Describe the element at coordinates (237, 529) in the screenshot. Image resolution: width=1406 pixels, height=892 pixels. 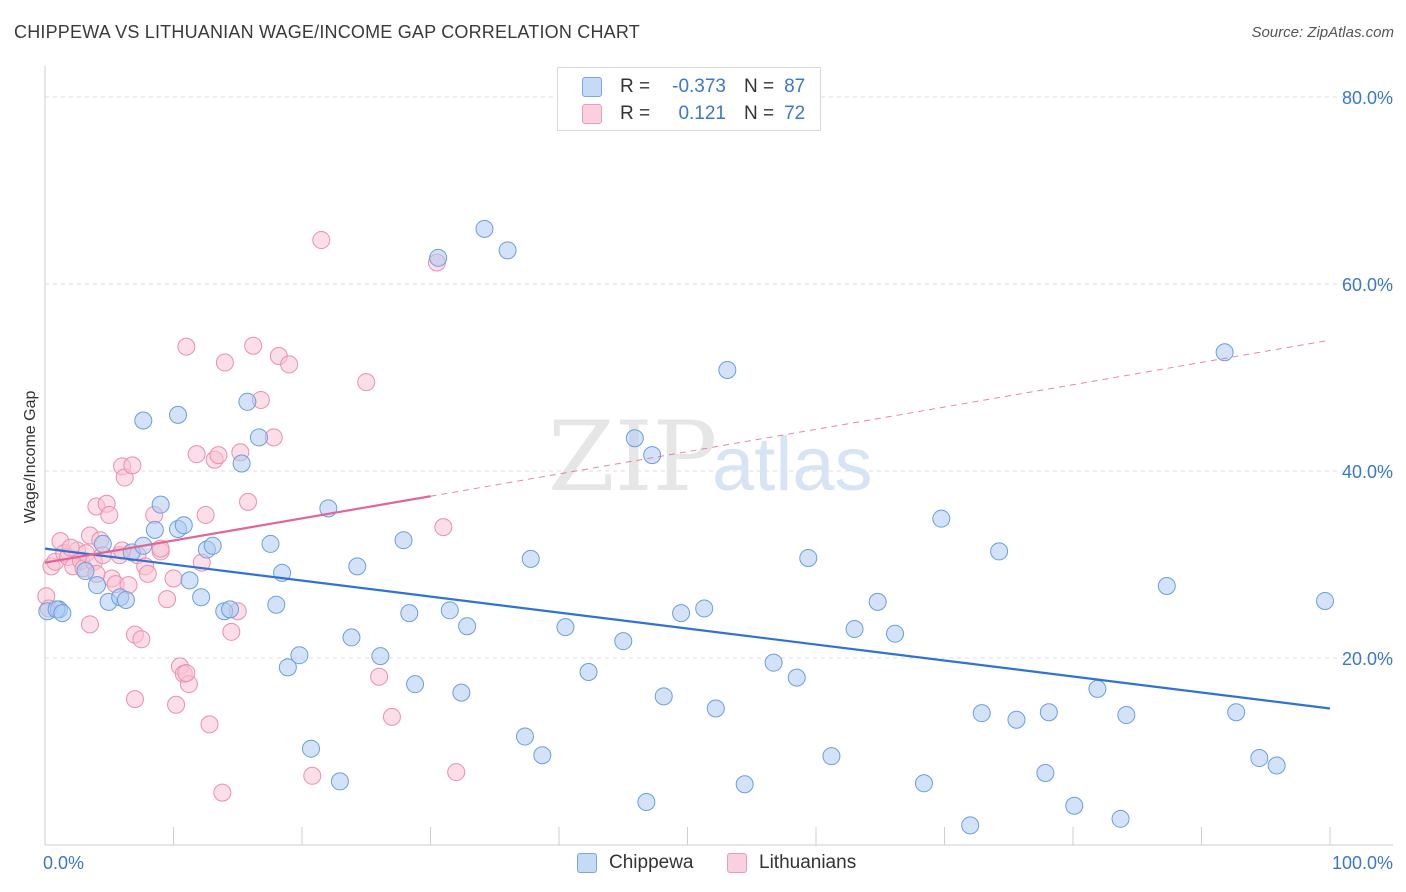
I see `trendline-lithuanians` at that location.